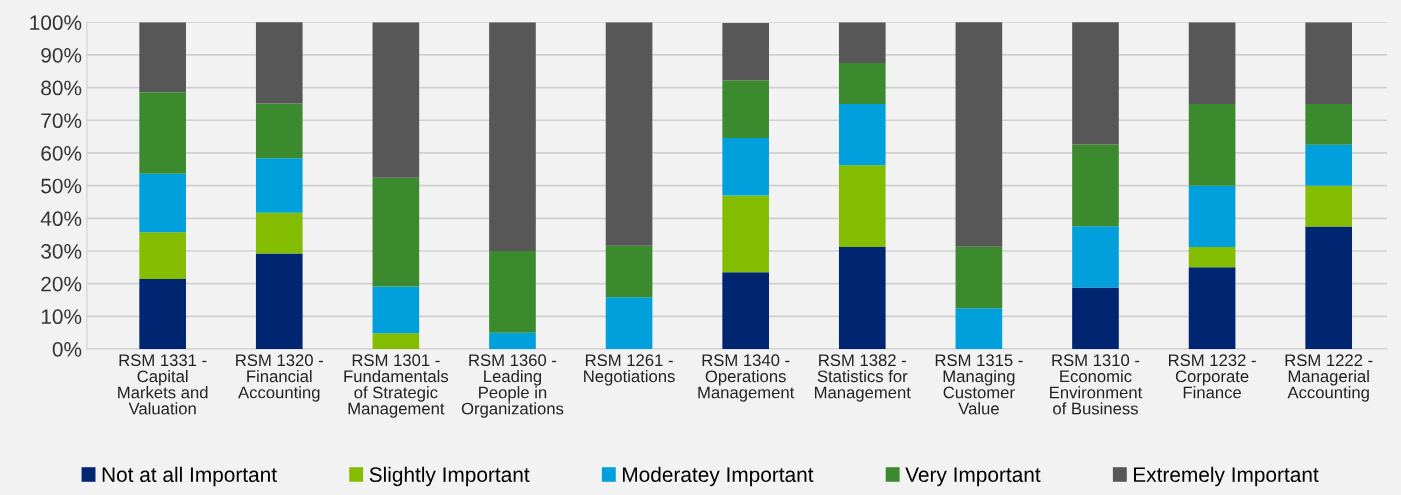 The height and width of the screenshot is (495, 1401). Describe the element at coordinates (56, 23) in the screenshot. I see `y-tick-label: 100%` at that location.